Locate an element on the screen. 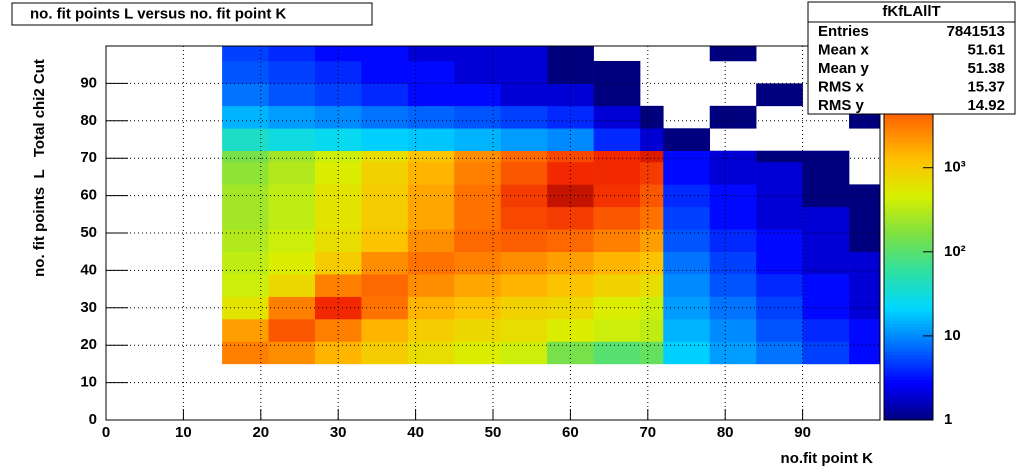 This screenshot has width=1036, height=469. z-tick-label: 1 is located at coordinates (948, 419).